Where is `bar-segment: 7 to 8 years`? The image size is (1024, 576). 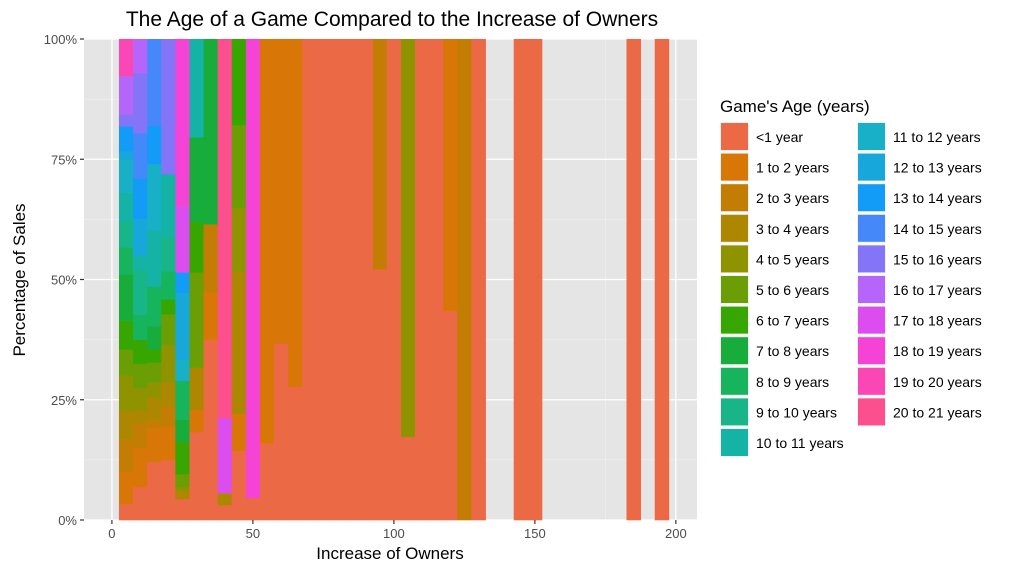
bar-segment: 7 to 8 years is located at coordinates (211, 132).